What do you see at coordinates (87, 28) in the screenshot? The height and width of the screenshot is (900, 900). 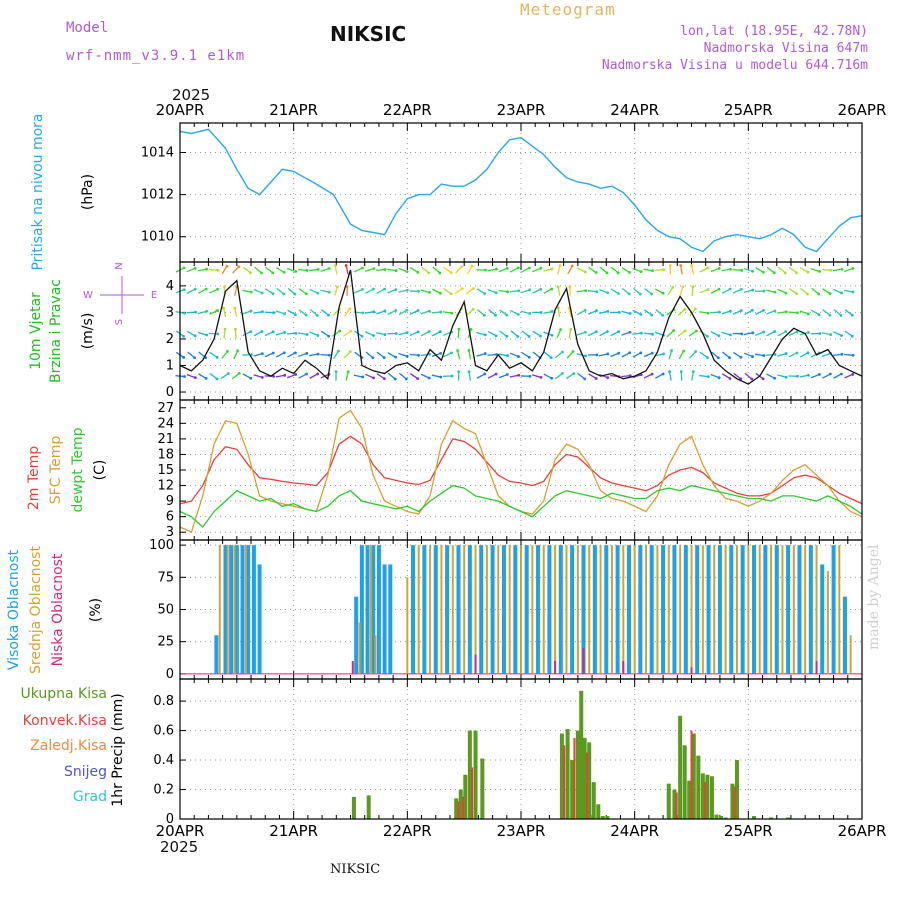 I see `model-label: Model` at bounding box center [87, 28].